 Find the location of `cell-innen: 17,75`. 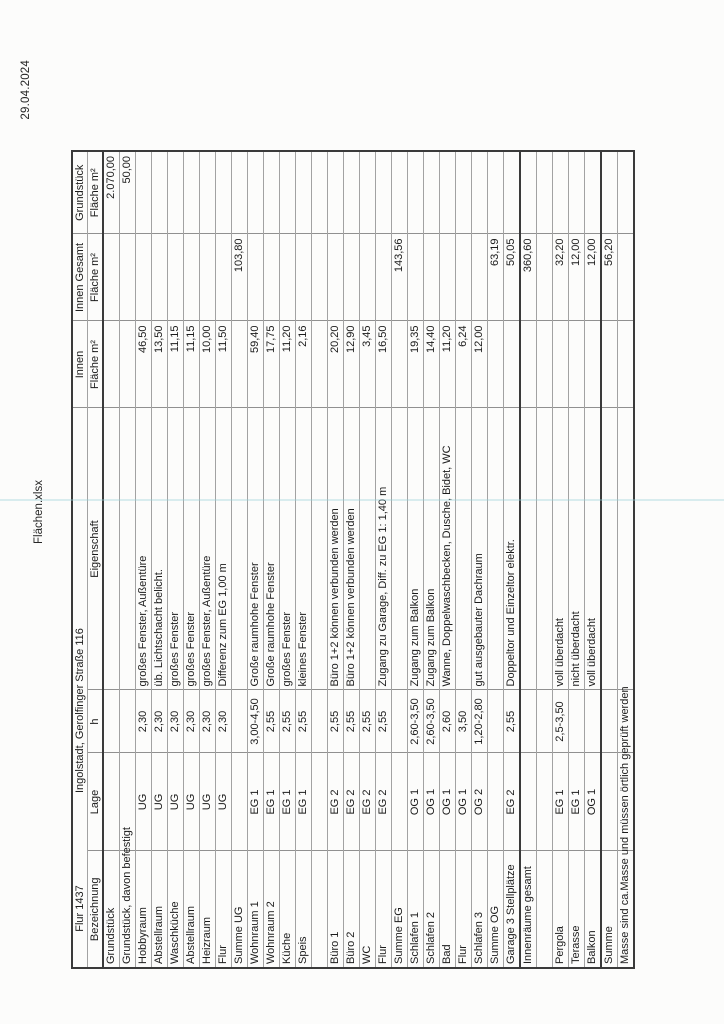

cell-innen: 17,75 is located at coordinates (271, 364).